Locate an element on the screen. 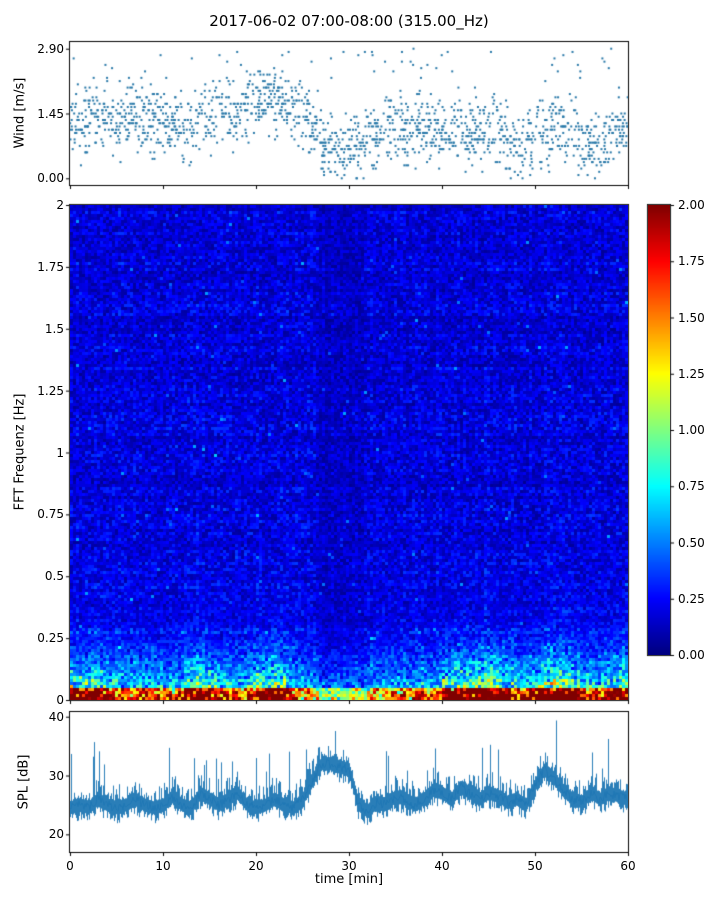 This screenshot has width=720, height=900. wind-y-tick-label: 2.90 is located at coordinates (50, 48).